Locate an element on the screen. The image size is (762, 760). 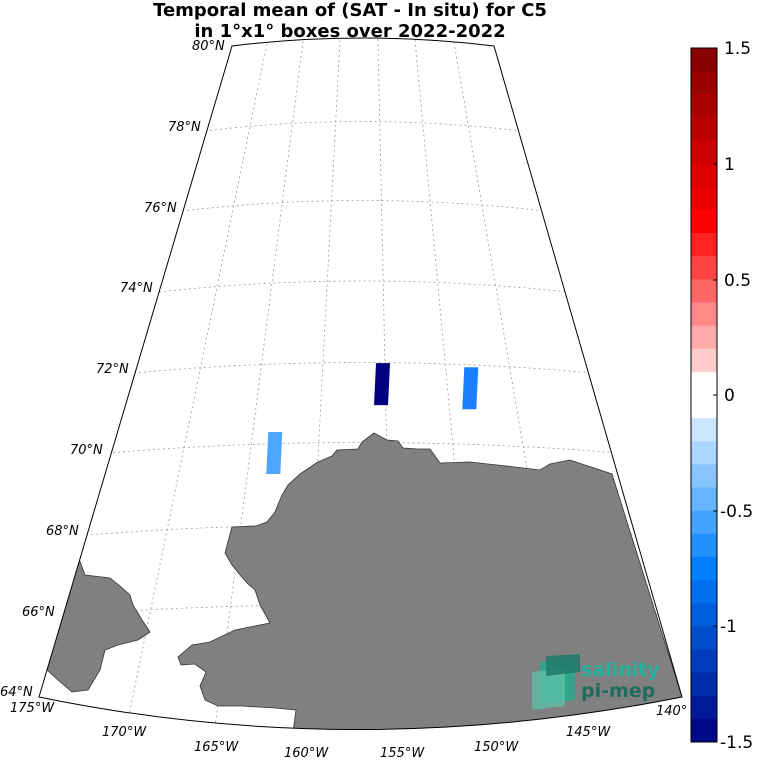
cbar-tick-neg0.5: -0.5 is located at coordinates (736, 512).